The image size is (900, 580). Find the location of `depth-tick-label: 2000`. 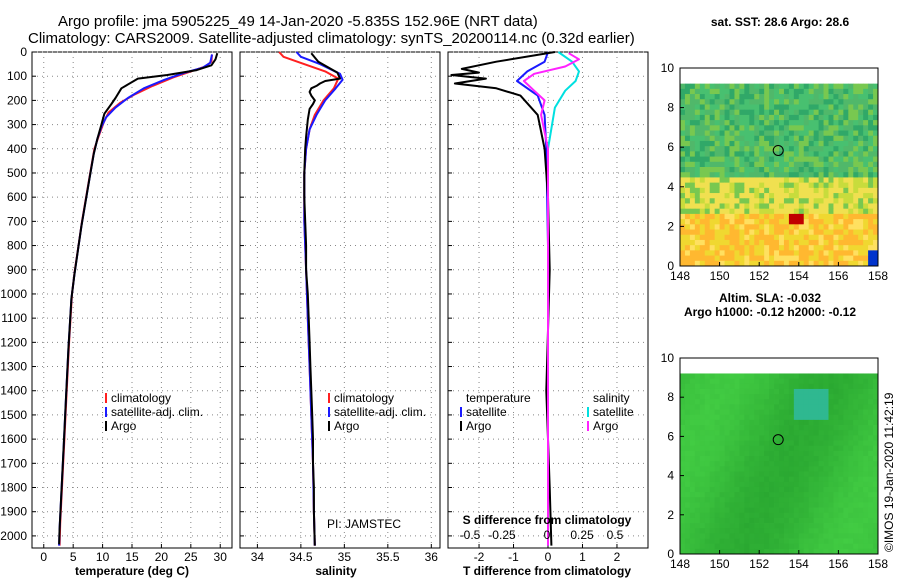

depth-tick-label: 2000 is located at coordinates (13, 536).